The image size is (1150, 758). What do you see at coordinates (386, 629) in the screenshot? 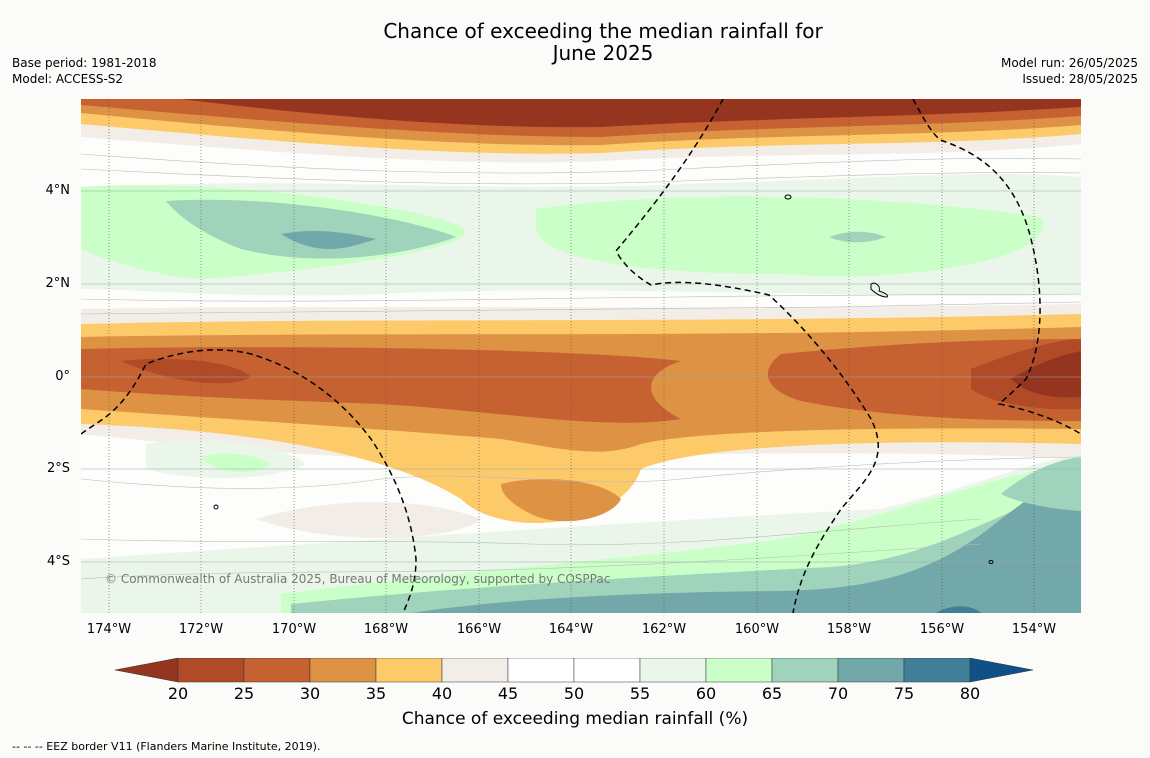
I see `x-tick-168w: 168°W` at bounding box center [386, 629].